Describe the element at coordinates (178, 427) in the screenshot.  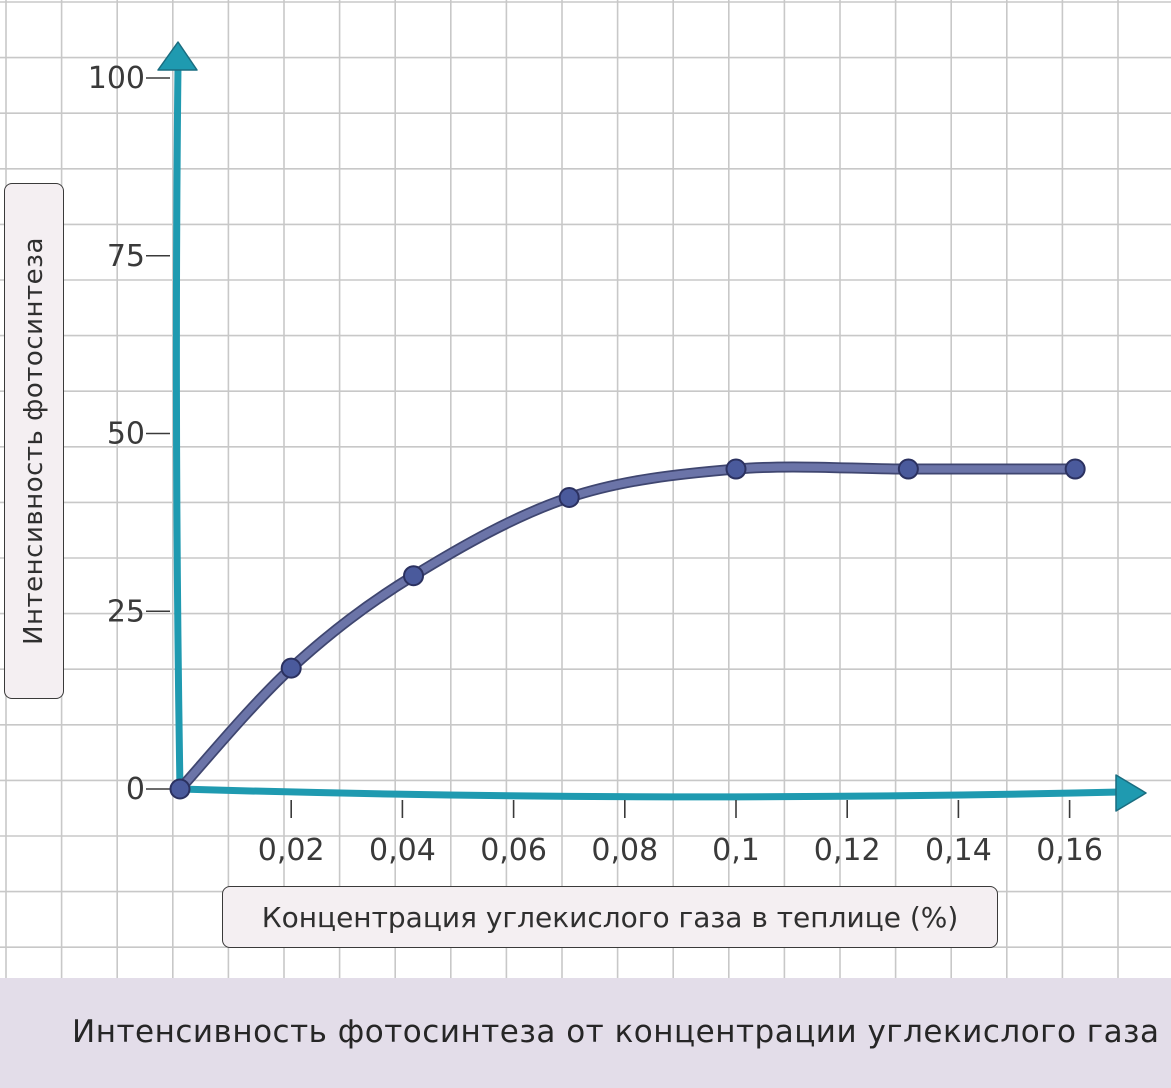
I see `y-axis` at that location.